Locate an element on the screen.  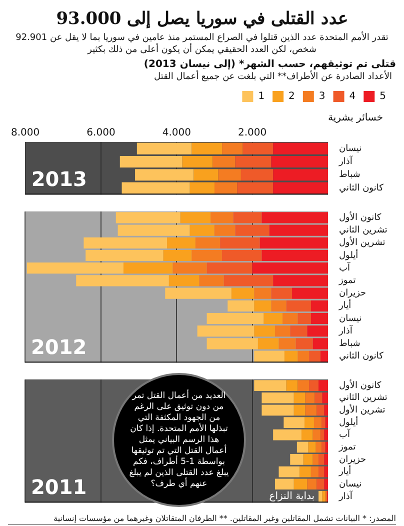
x-tick-label: 6.000 is located at coordinates (101, 133).